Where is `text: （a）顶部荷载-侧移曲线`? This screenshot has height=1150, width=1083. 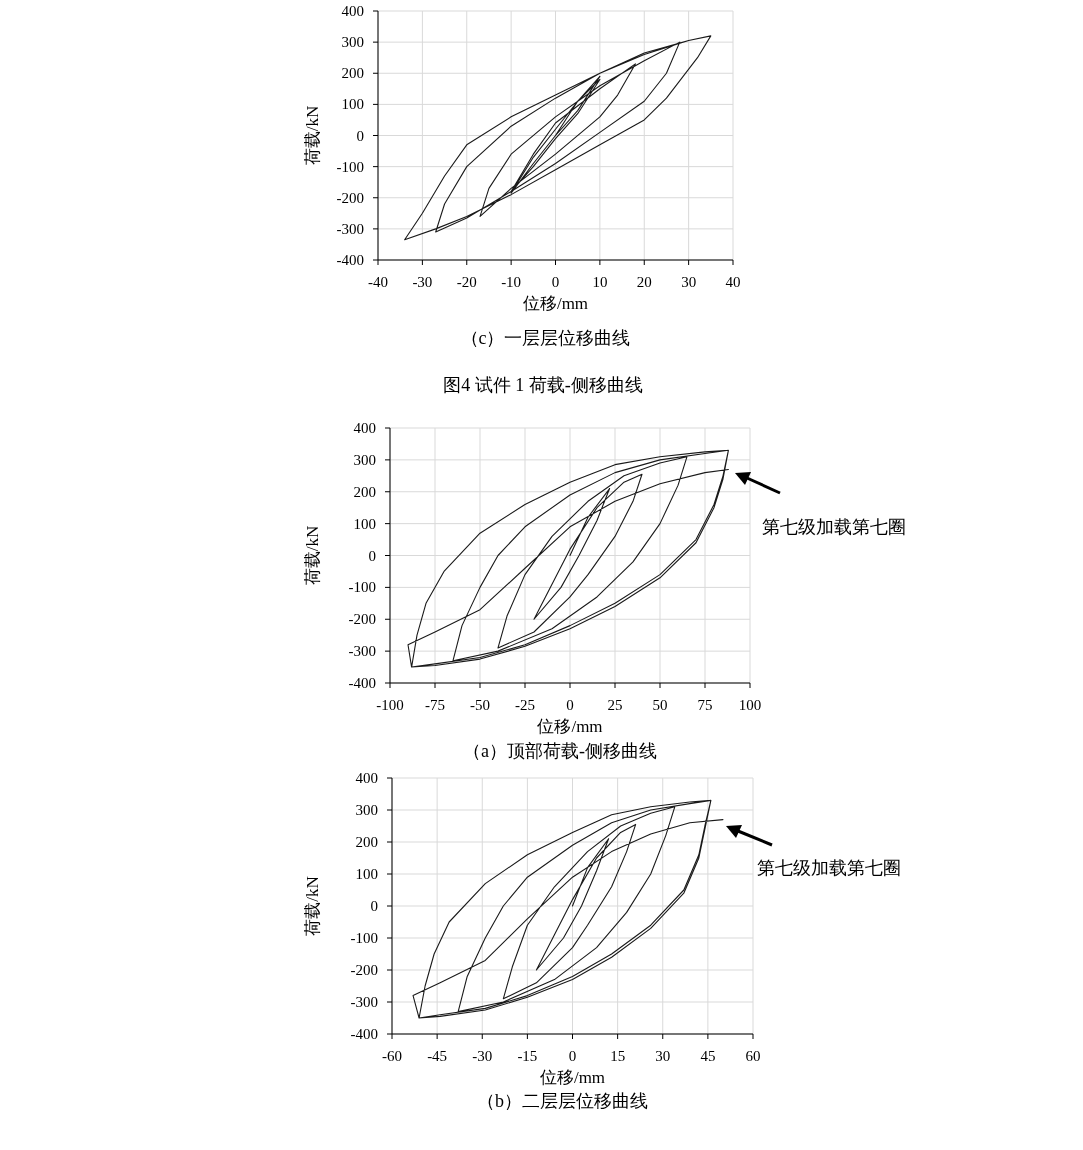 text: （a）顶部荷载-侧移曲线 is located at coordinates (560, 751).